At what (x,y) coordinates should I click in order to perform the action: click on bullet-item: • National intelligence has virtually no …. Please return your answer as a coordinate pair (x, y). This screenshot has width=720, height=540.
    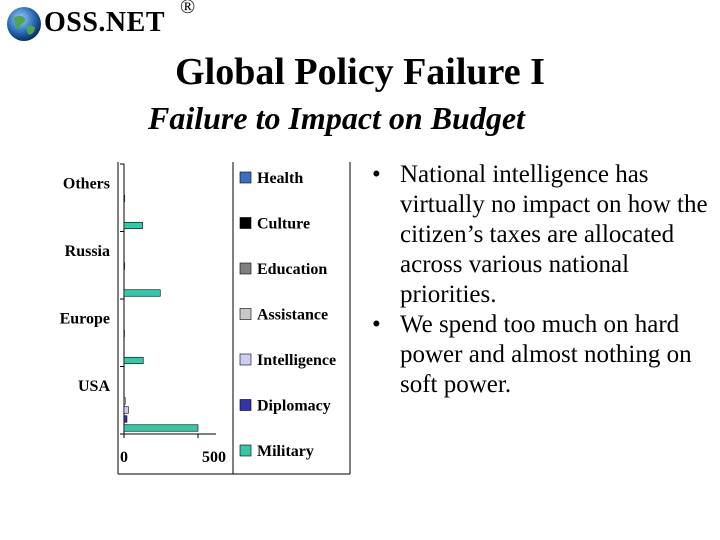
    Looking at the image, I should click on (542, 235).